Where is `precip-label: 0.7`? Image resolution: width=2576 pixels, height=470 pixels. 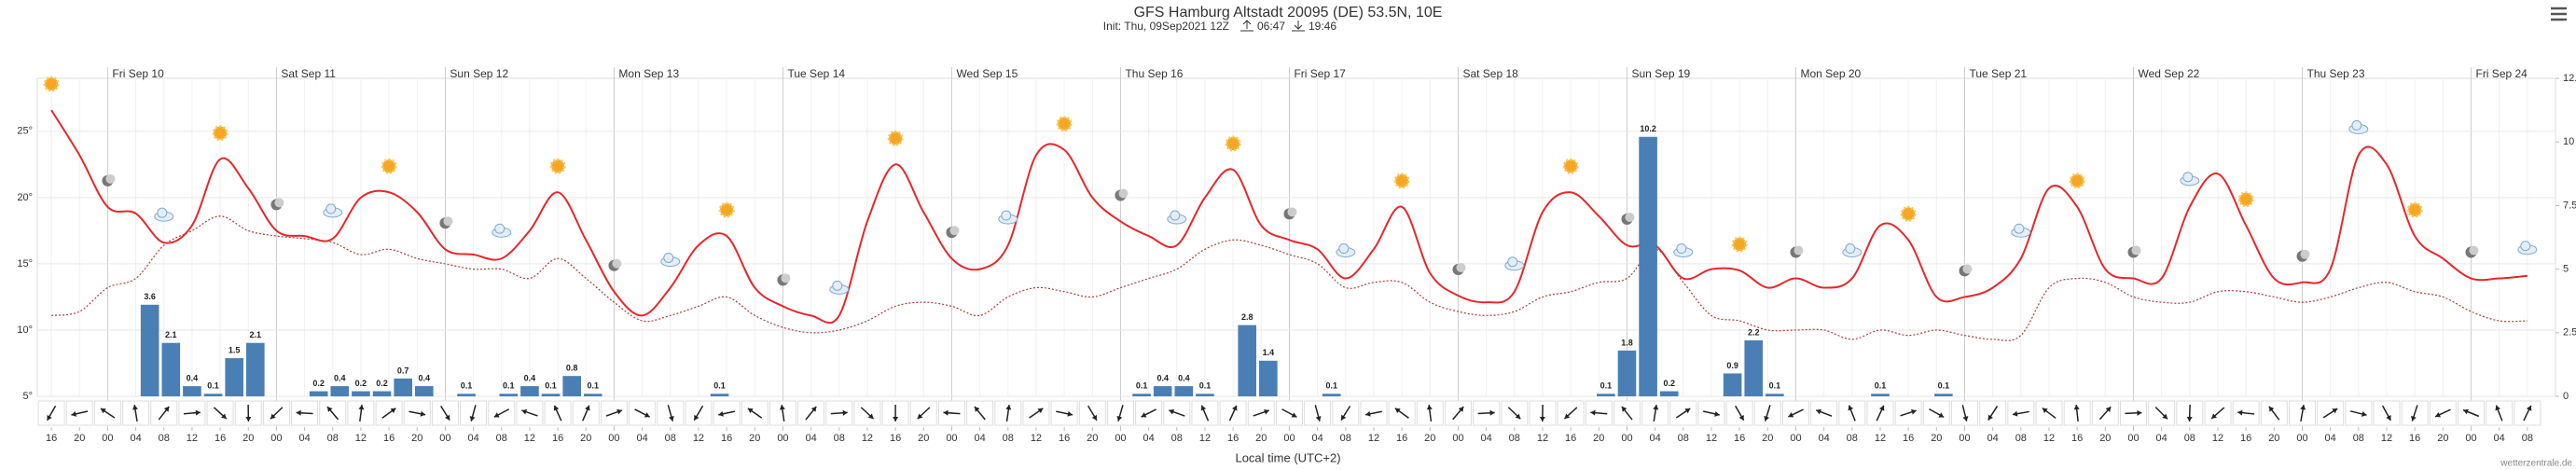 precip-label: 0.7 is located at coordinates (403, 370).